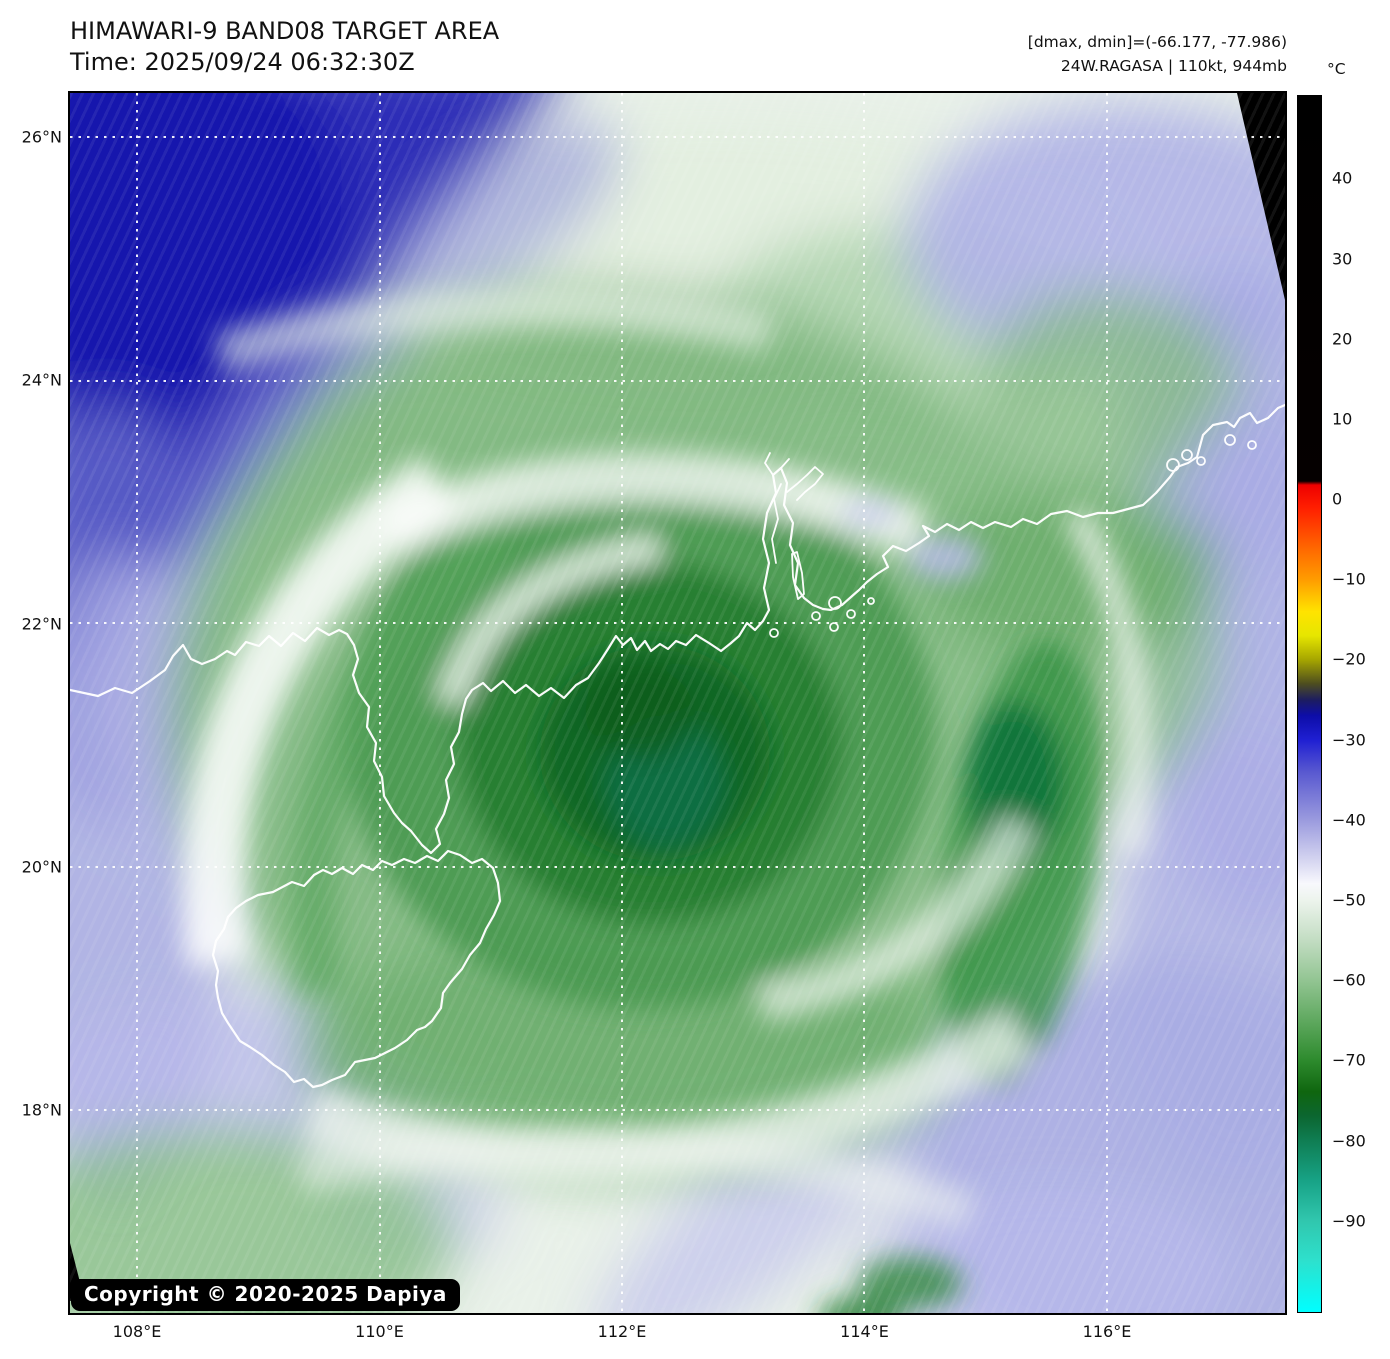  I want to click on colorbar-tick-label: −70, so click(1349, 1060).